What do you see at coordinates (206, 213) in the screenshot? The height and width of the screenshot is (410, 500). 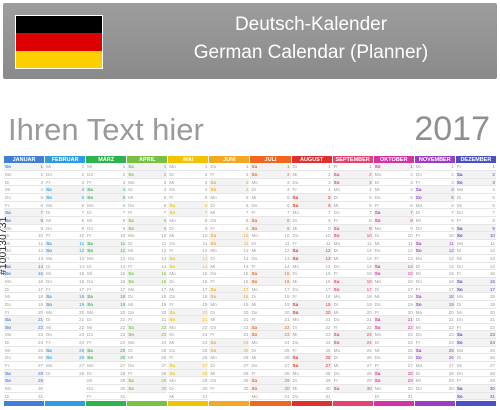 I see `day-number: 7` at bounding box center [206, 213].